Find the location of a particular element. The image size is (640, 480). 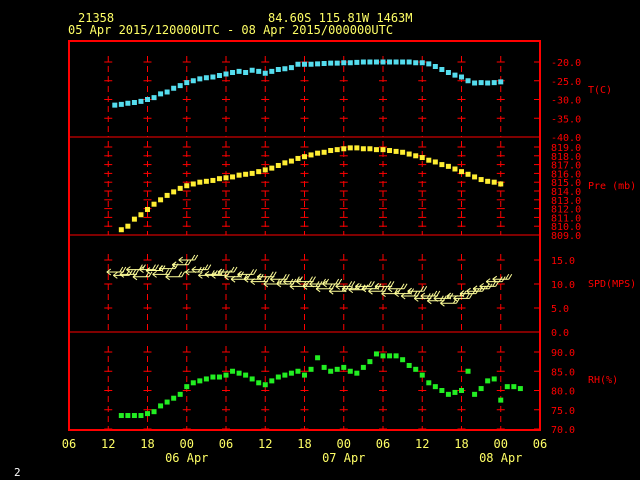

y-tick-label: 85.0 is located at coordinates (563, 372).